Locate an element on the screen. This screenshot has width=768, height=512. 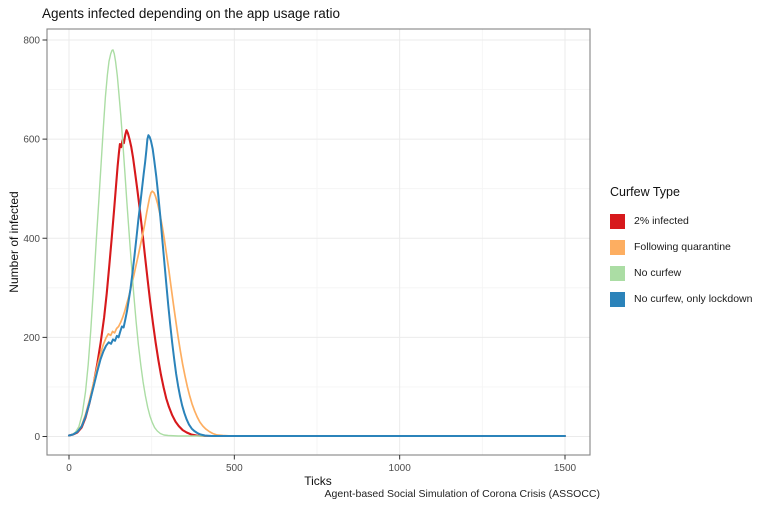
x-axis-title: Ticks is located at coordinates (318, 481).